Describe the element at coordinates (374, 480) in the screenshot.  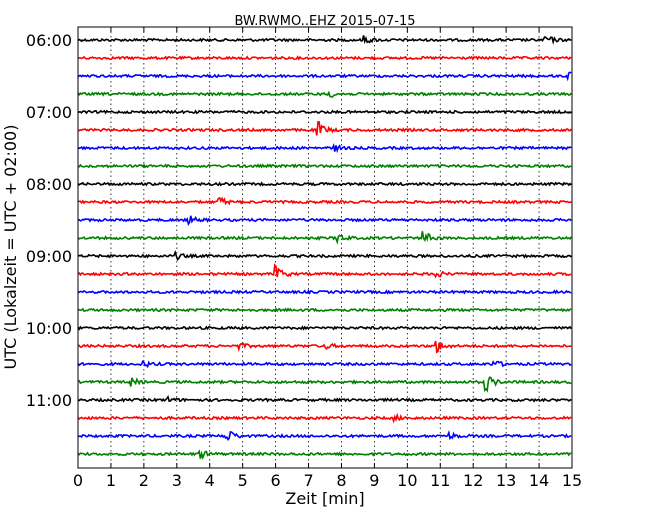
I see `x-tick-label: 9` at that location.